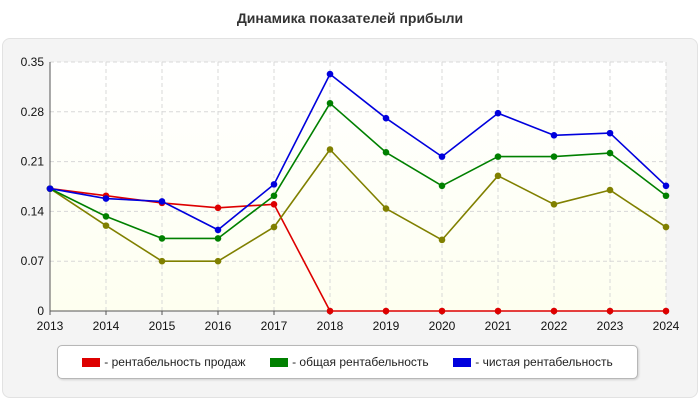 The width and height of the screenshot is (700, 400). I want to click on y-tick-label: 0.14, so click(33, 211).